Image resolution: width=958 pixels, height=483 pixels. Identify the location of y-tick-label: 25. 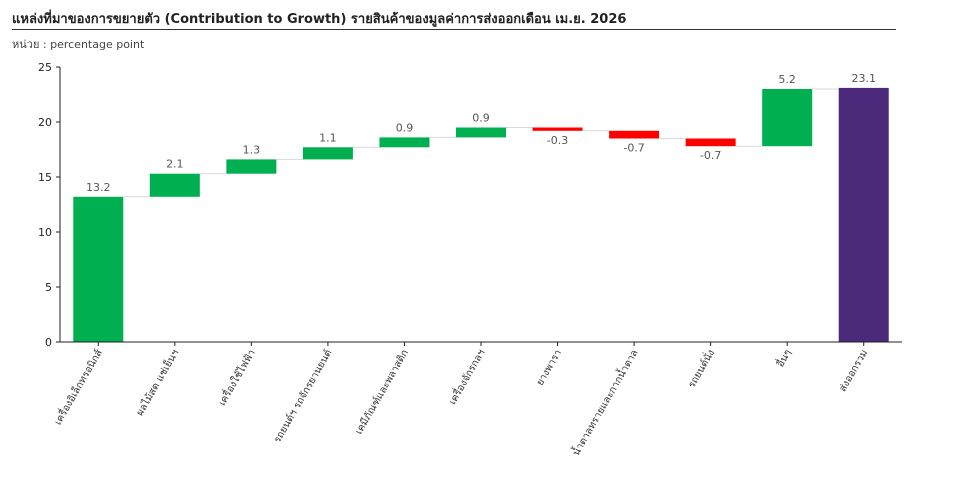
(45, 67).